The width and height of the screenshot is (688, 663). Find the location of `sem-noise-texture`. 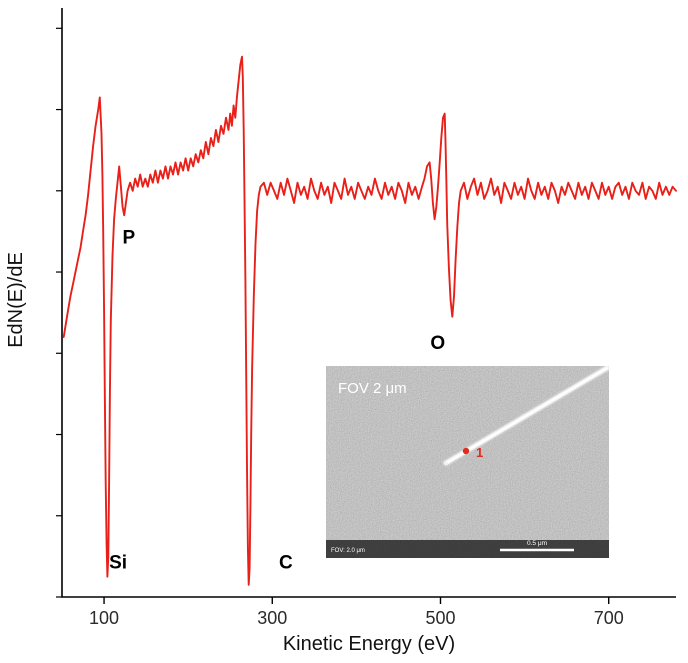

sem-noise-texture is located at coordinates (467, 462).